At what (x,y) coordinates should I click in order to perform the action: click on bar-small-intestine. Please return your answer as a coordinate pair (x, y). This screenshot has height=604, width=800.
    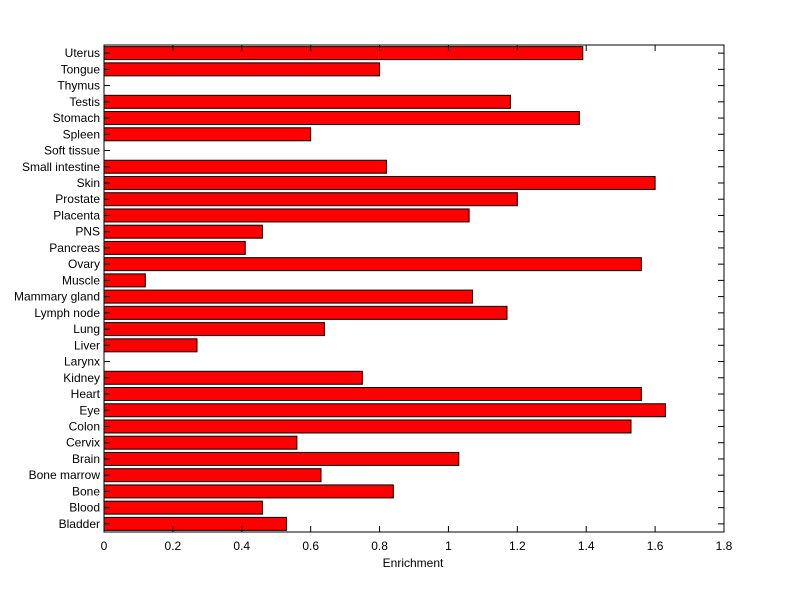
    Looking at the image, I should click on (245, 166).